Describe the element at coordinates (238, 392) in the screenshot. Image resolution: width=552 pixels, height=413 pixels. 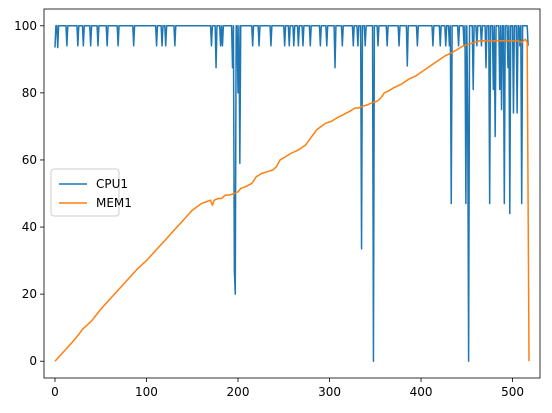
I see `x-tick-label: 200` at that location.